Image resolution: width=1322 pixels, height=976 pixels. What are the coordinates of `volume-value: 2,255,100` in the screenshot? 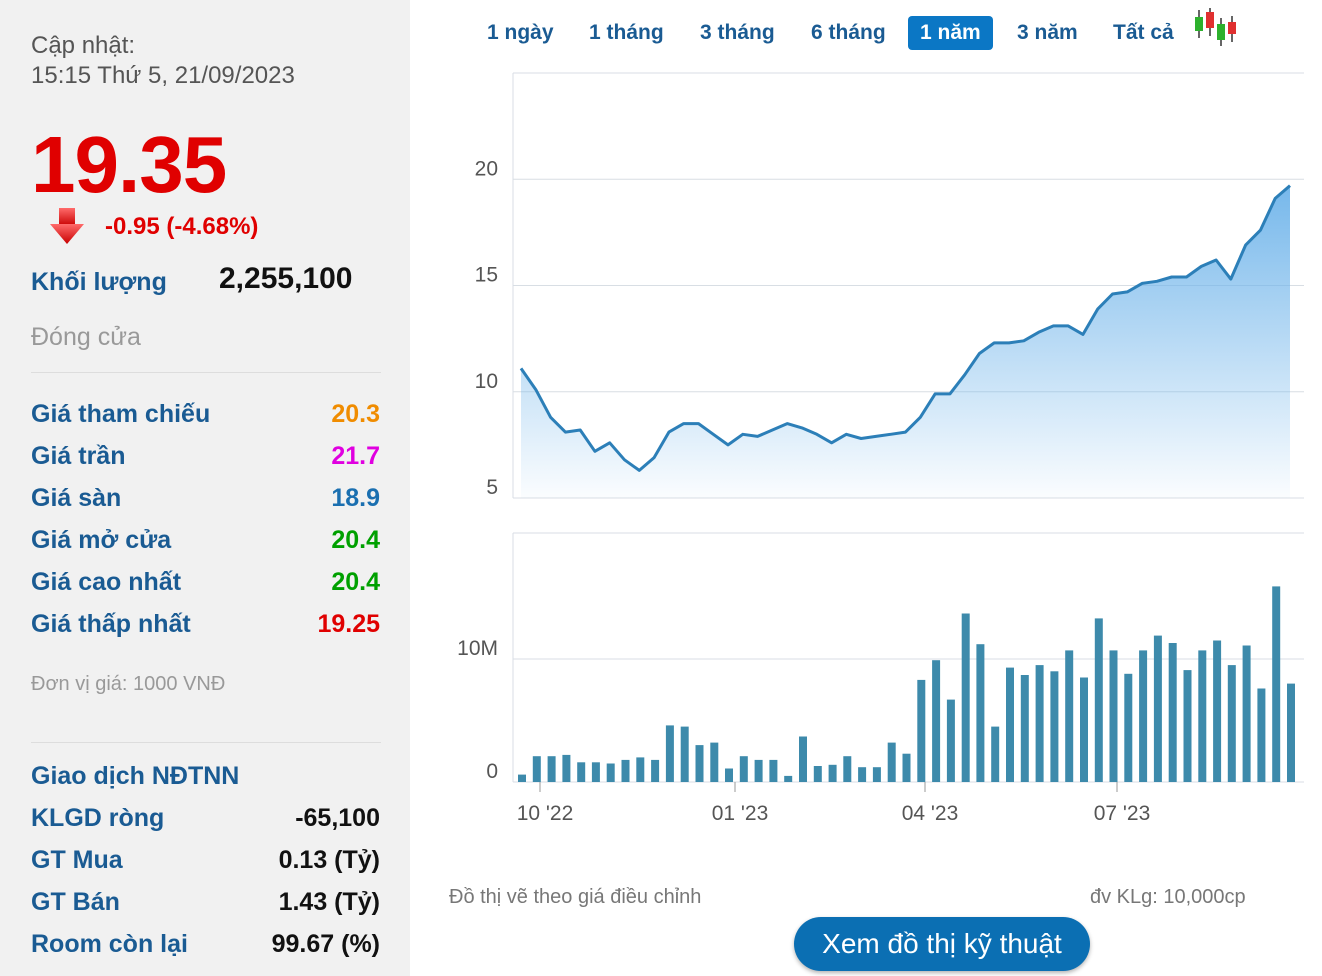 It's located at (286, 278).